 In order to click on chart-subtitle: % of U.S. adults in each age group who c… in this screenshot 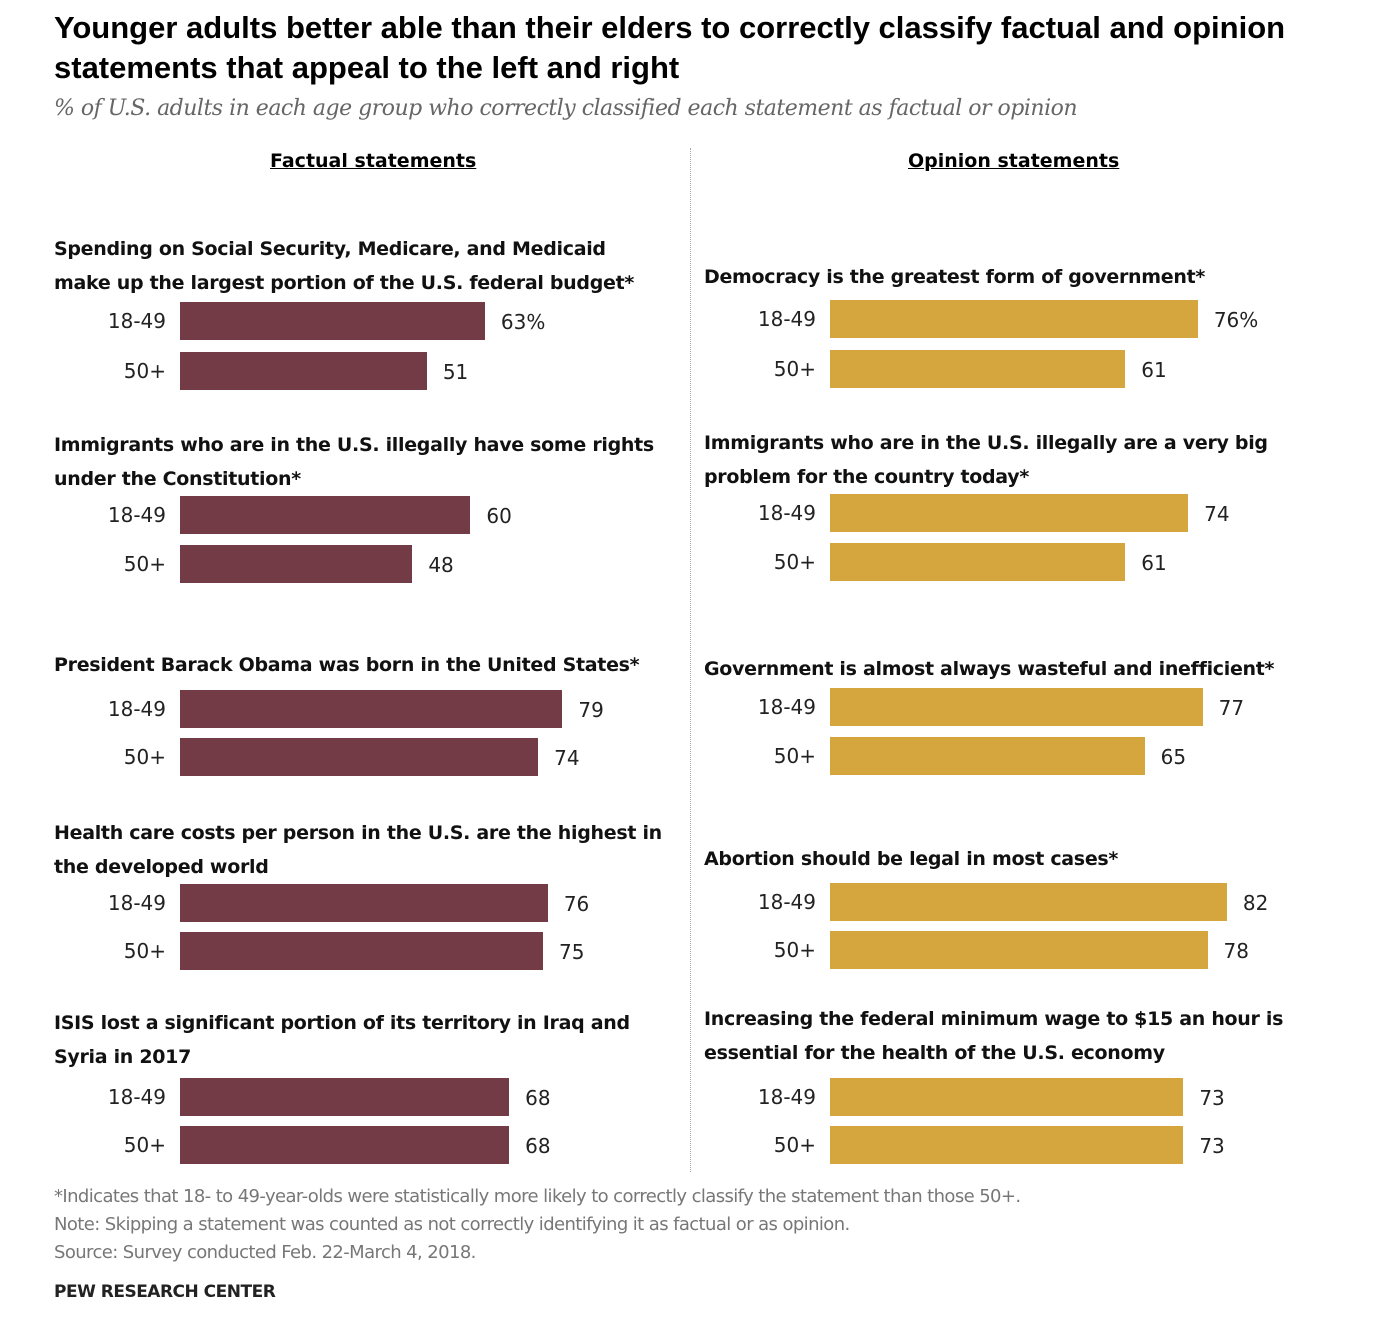, I will do `click(566, 108)`.